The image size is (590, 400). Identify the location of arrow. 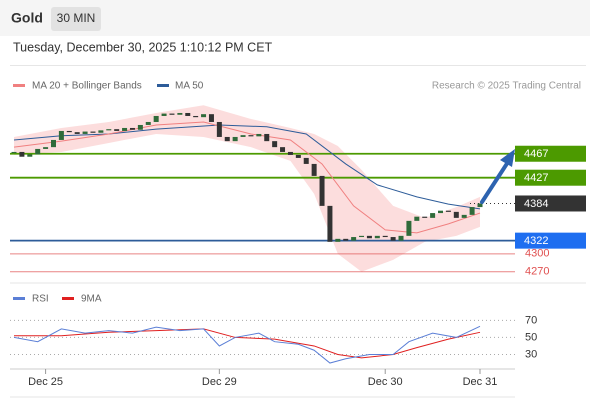
(495, 182).